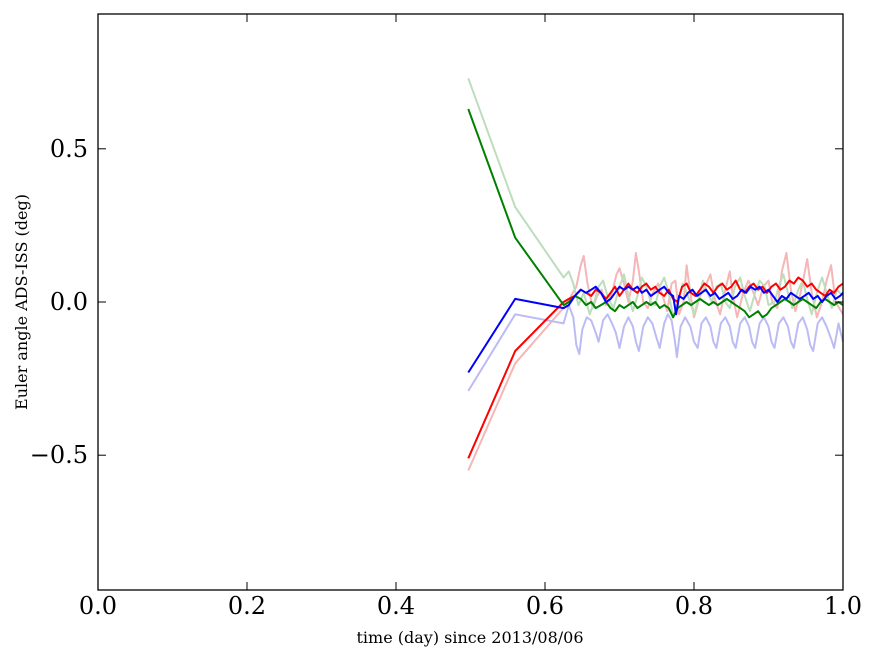  I want to click on x-tick-label: 0.8, so click(694, 606).